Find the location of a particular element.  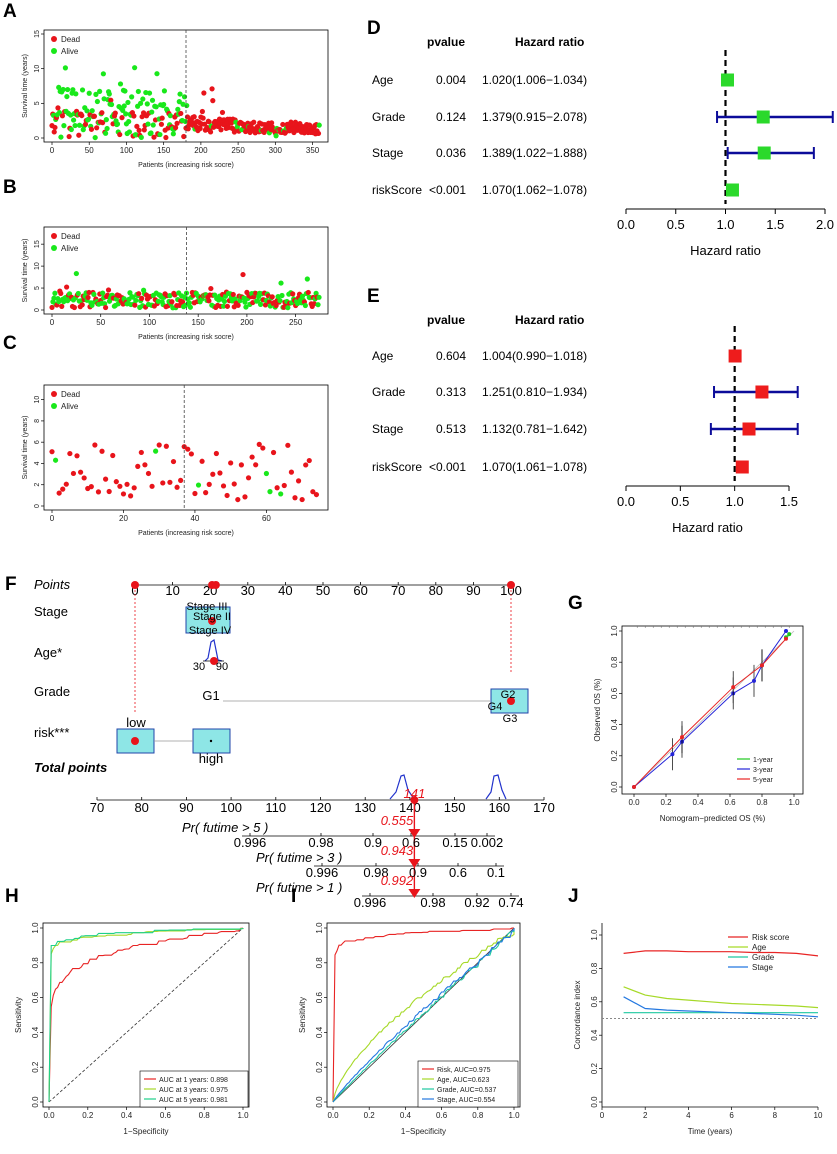

y-tick-label: 15 is located at coordinates (37, 244).